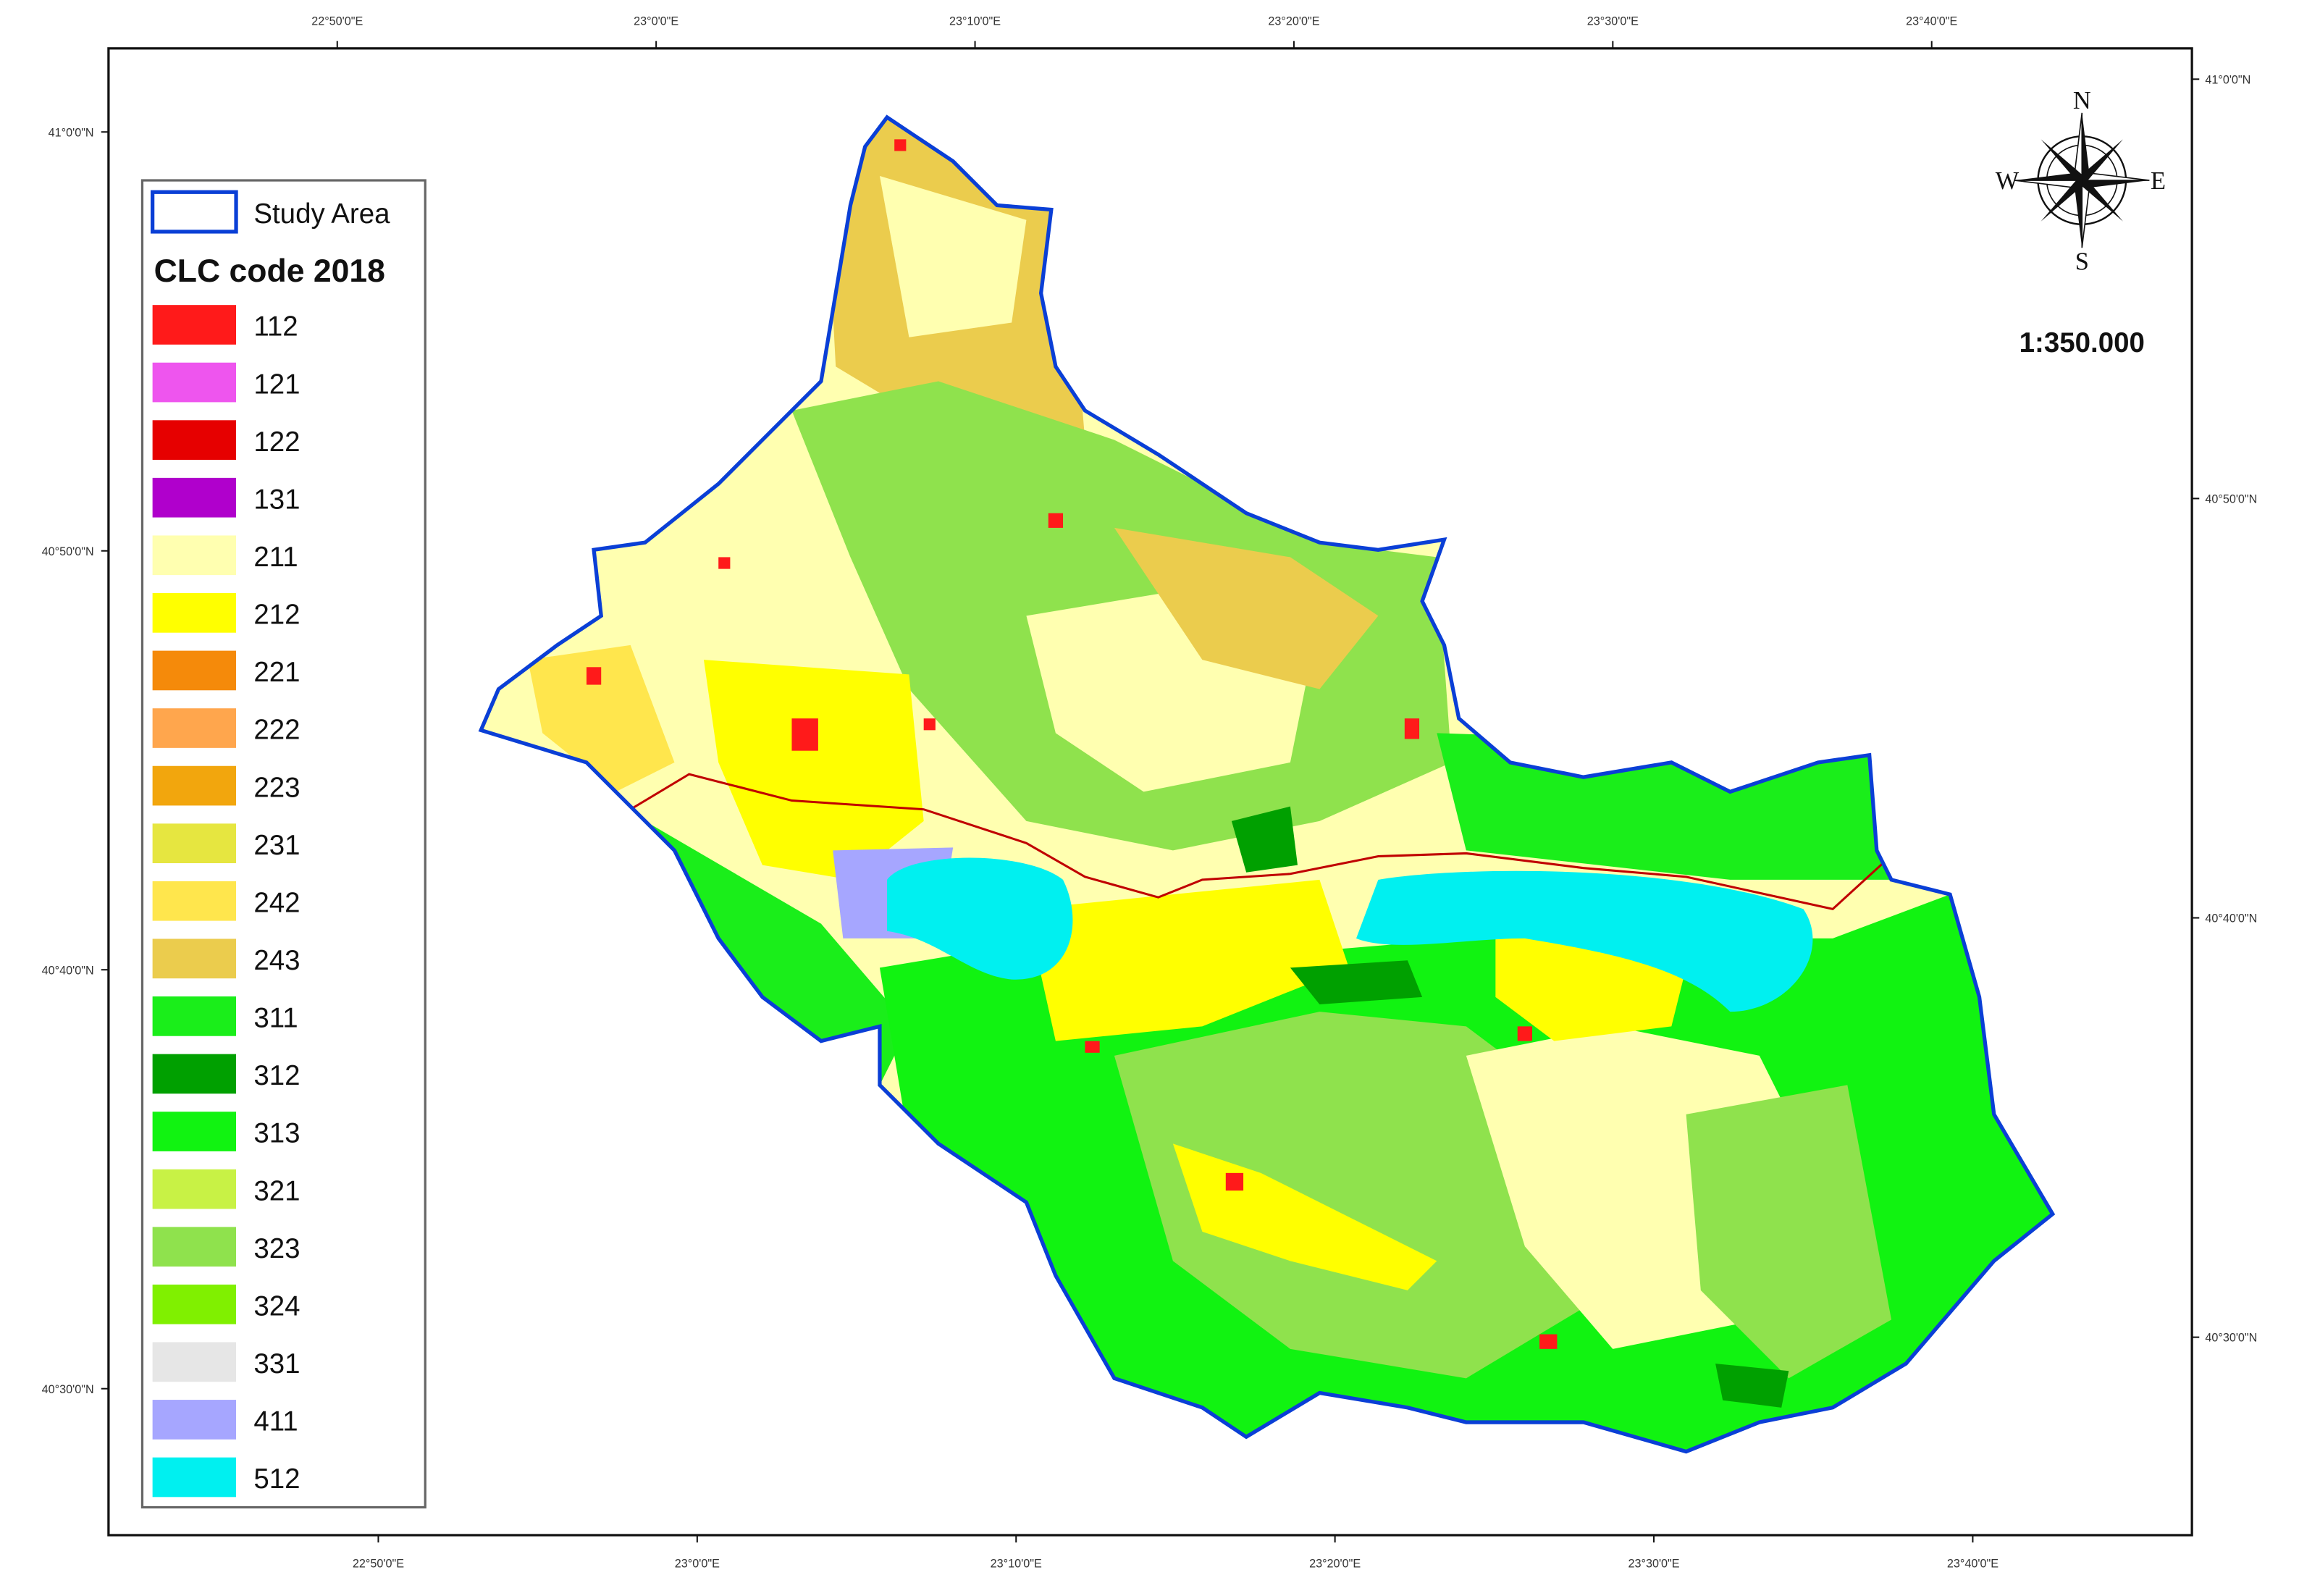 This screenshot has width=2299, height=1596. Describe the element at coordinates (71, 132) in the screenshot. I see `latitude-label: 41°0'0"N` at that location.